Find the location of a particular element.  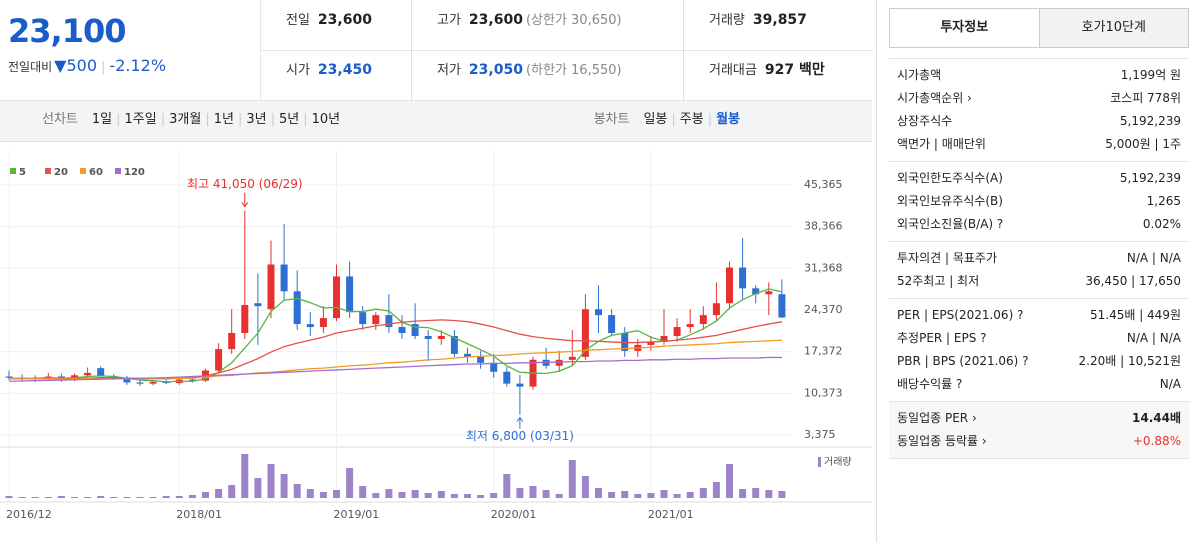

tab: 1년 is located at coordinates (223, 119).